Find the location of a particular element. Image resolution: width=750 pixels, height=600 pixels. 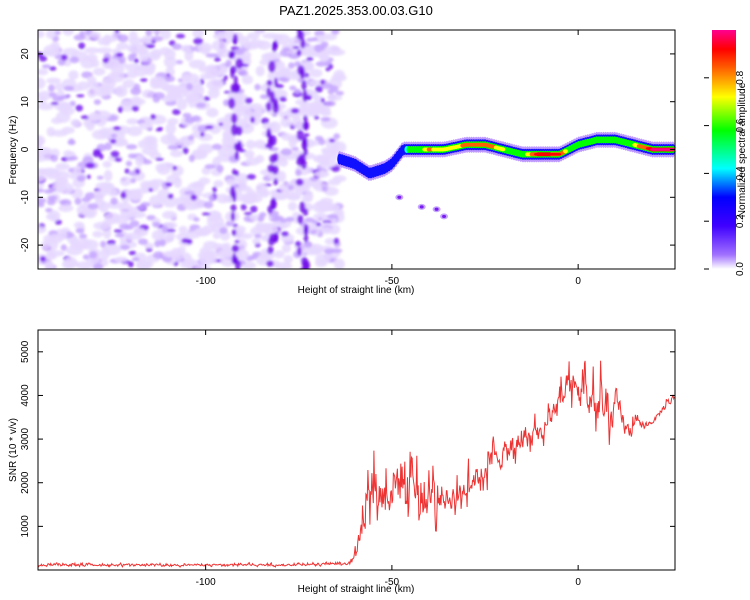

x-tick-label: -50 is located at coordinates (392, 582).